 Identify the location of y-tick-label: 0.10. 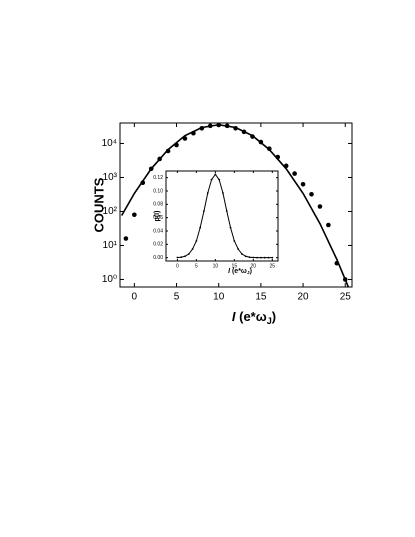
(158, 191).